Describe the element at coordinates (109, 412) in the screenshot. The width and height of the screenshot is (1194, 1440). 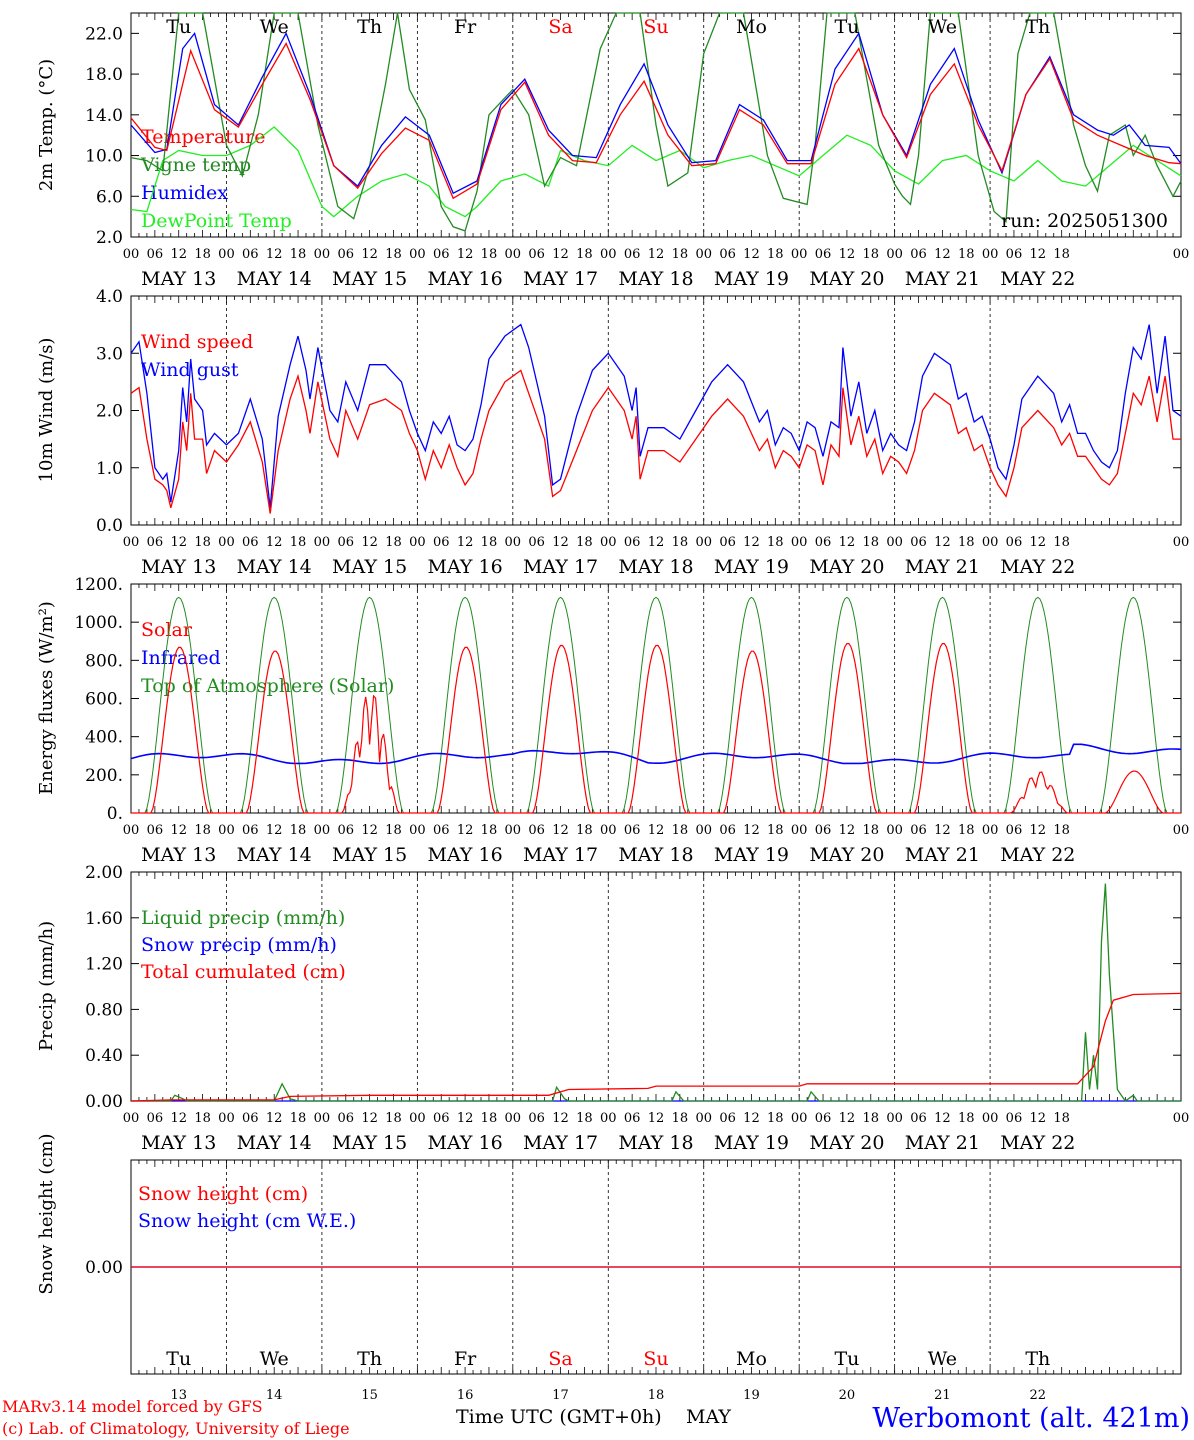
I see `y-tick-label: 2.0` at that location.